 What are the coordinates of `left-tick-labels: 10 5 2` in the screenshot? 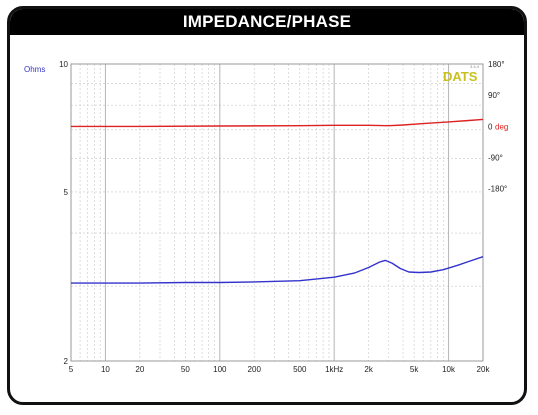 It's located at (63, 213).